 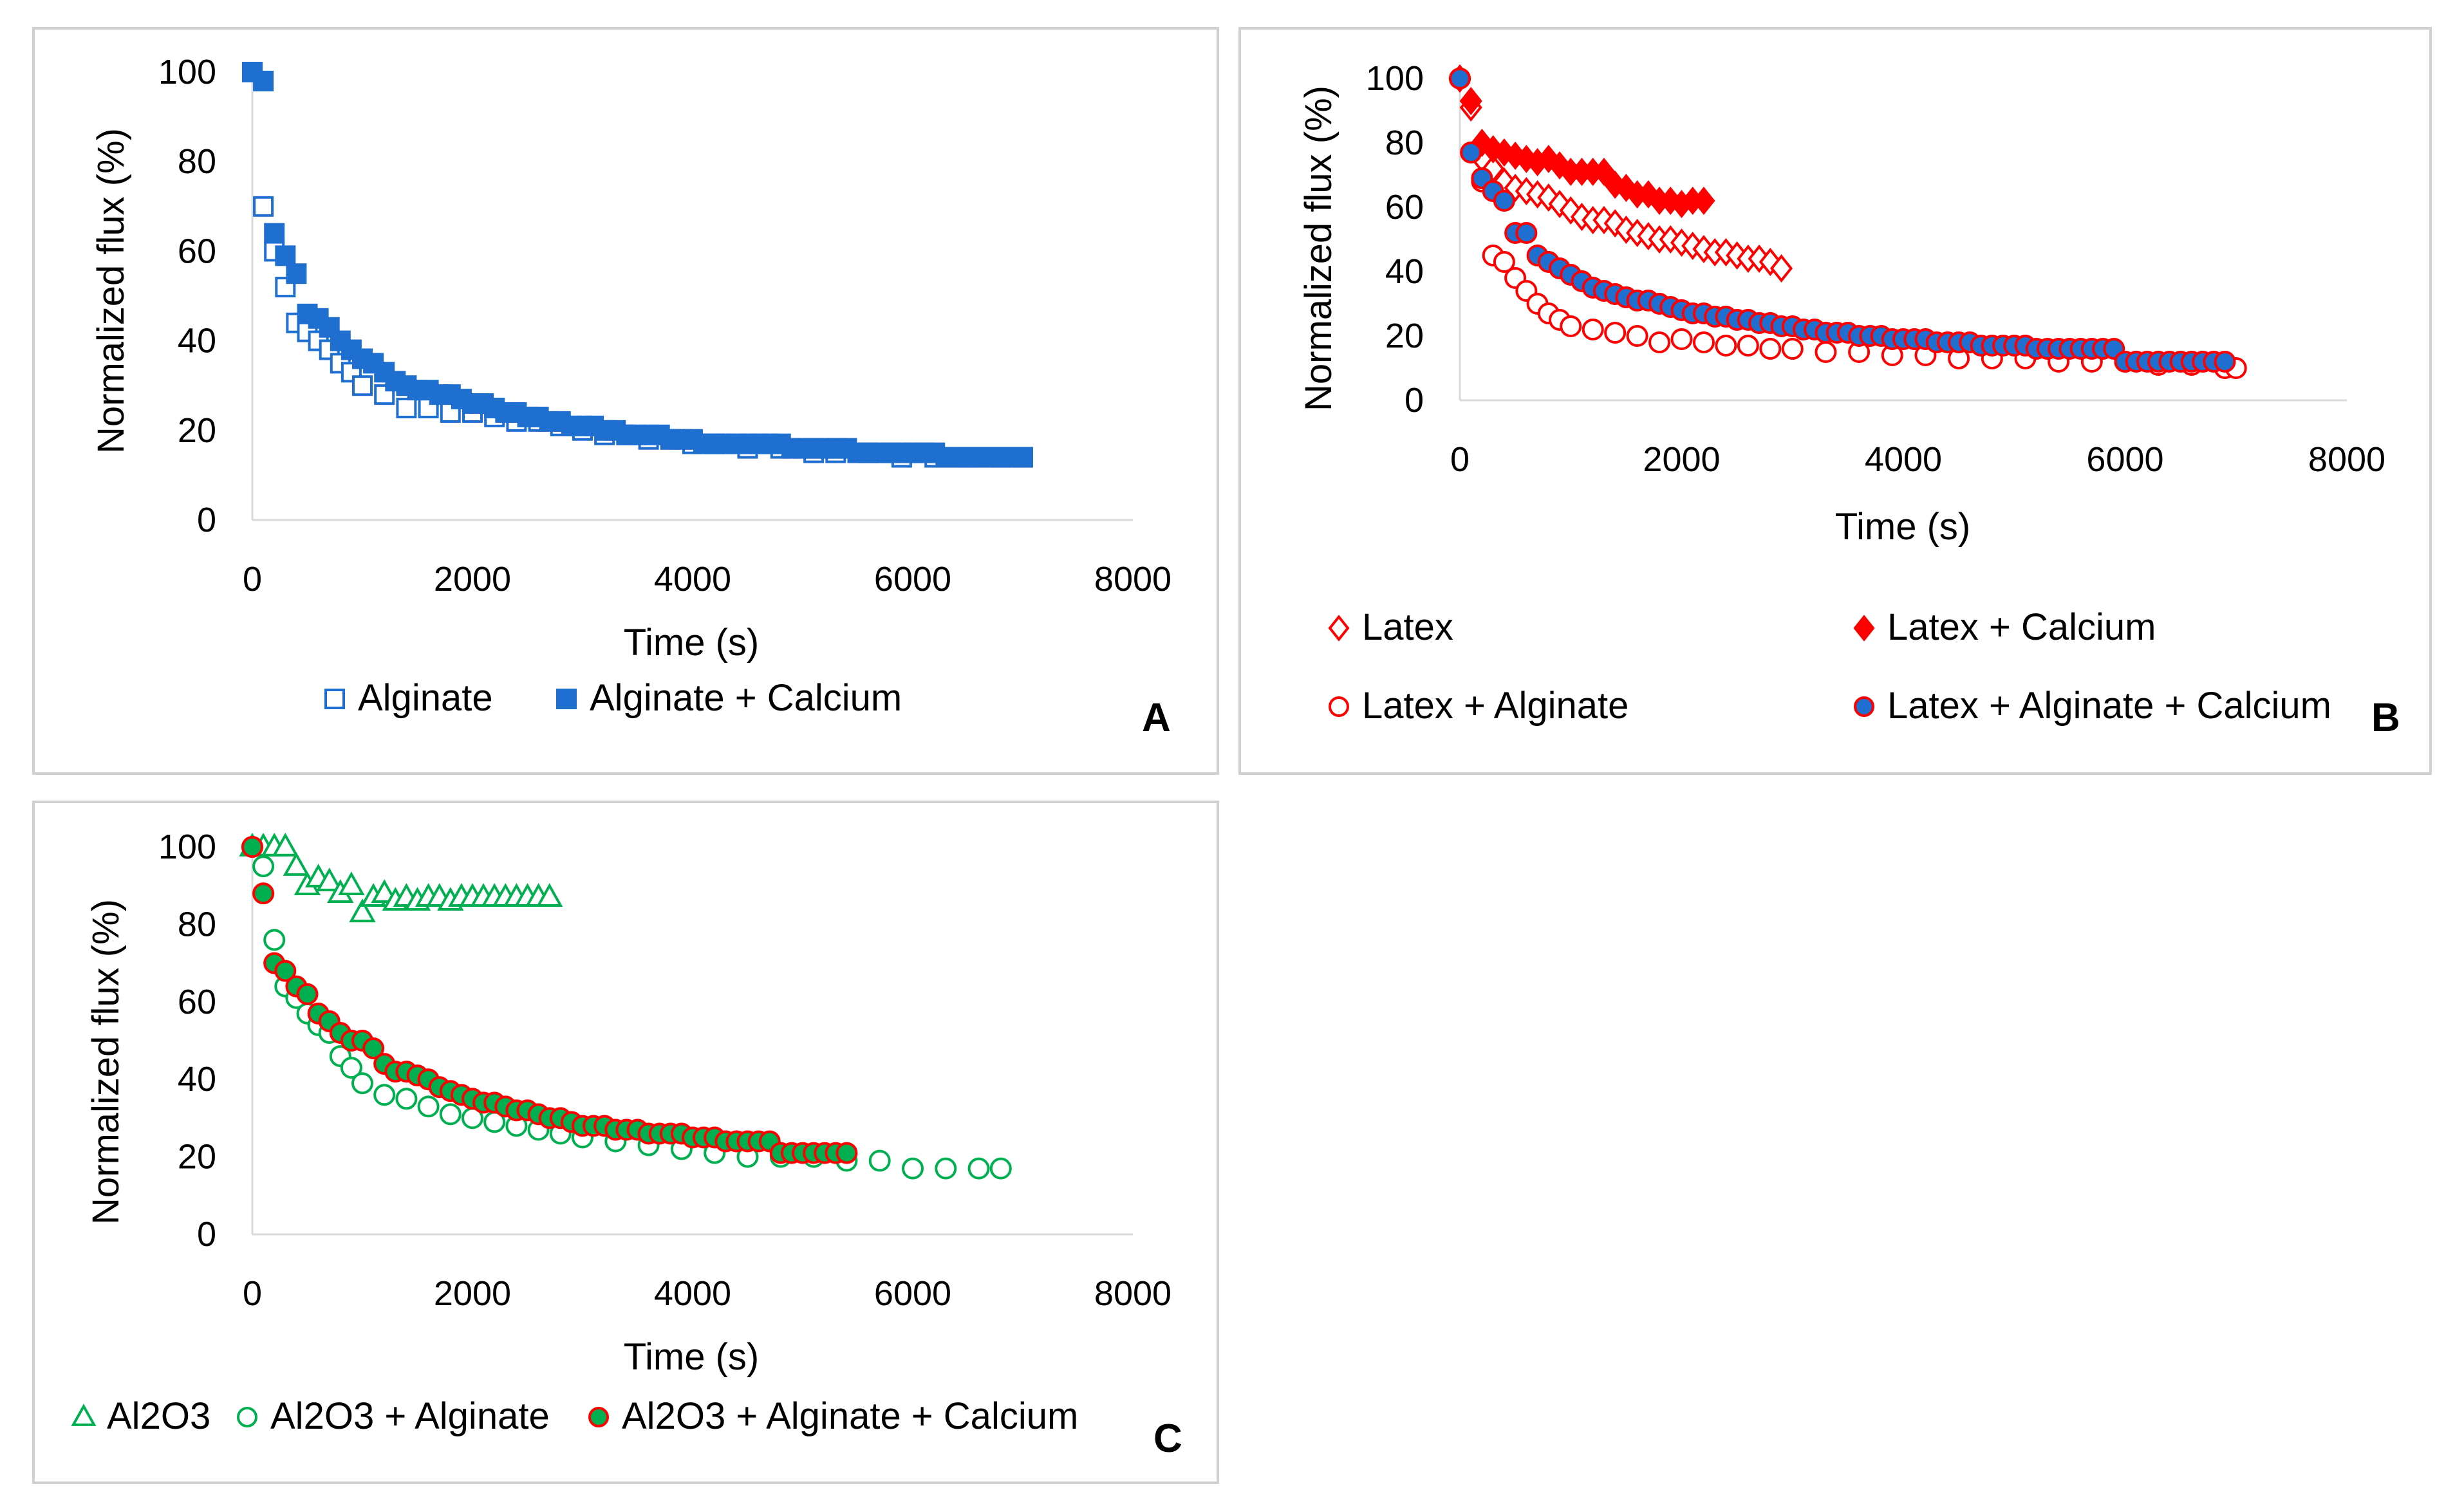 I want to click on panel-b-legend-item-latex: Latex, so click(x=1390, y=627).